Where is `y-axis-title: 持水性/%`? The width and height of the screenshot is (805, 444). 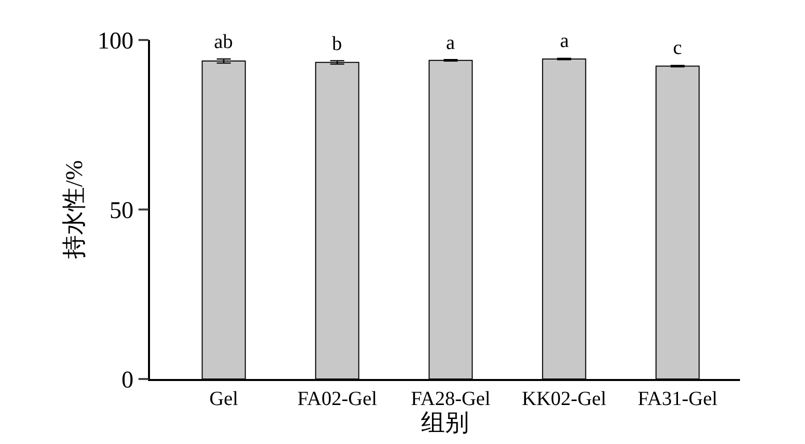 y-axis-title: 持水性/% is located at coordinates (75, 209).